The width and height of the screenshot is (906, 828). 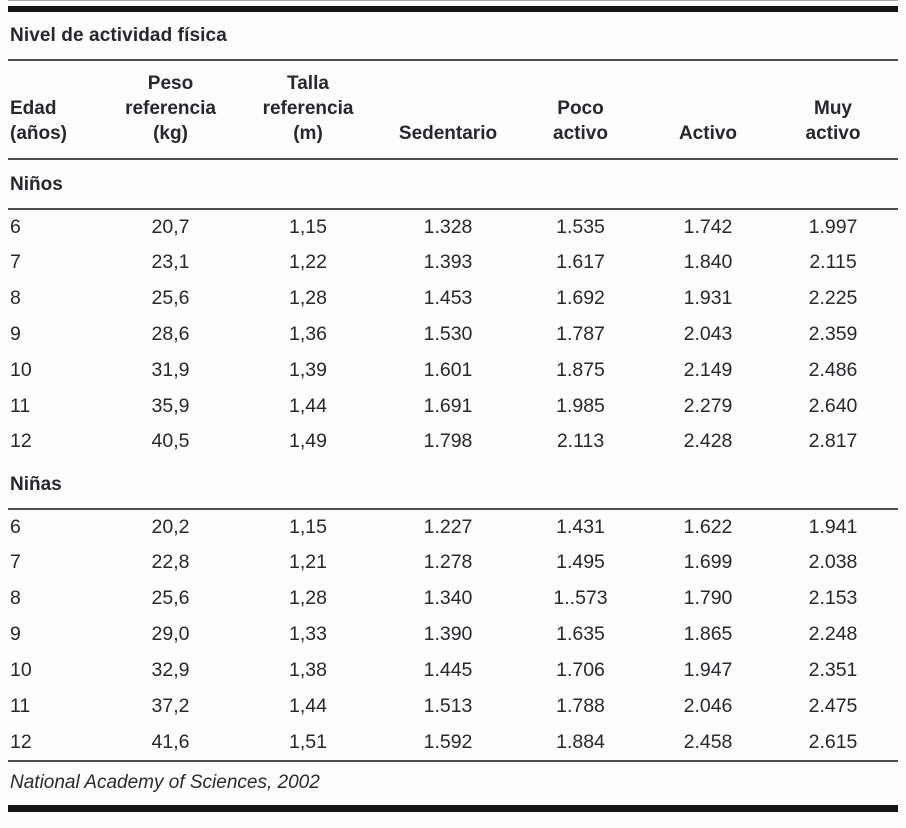 What do you see at coordinates (308, 262) in the screenshot?
I see `value-cell: 1,22` at bounding box center [308, 262].